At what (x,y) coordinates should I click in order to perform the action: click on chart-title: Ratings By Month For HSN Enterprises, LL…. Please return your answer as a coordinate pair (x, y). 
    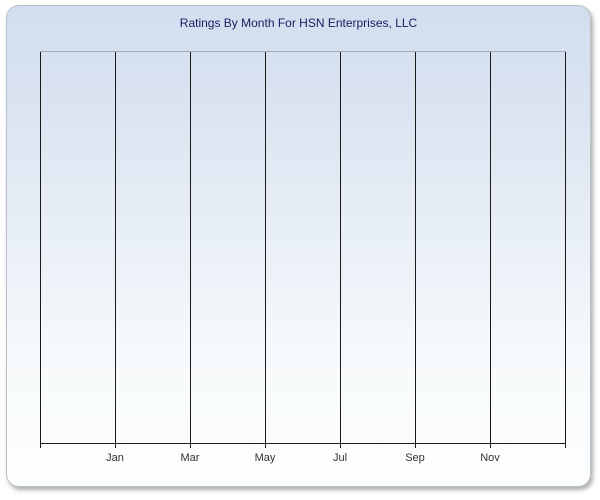
    Looking at the image, I should click on (298, 23).